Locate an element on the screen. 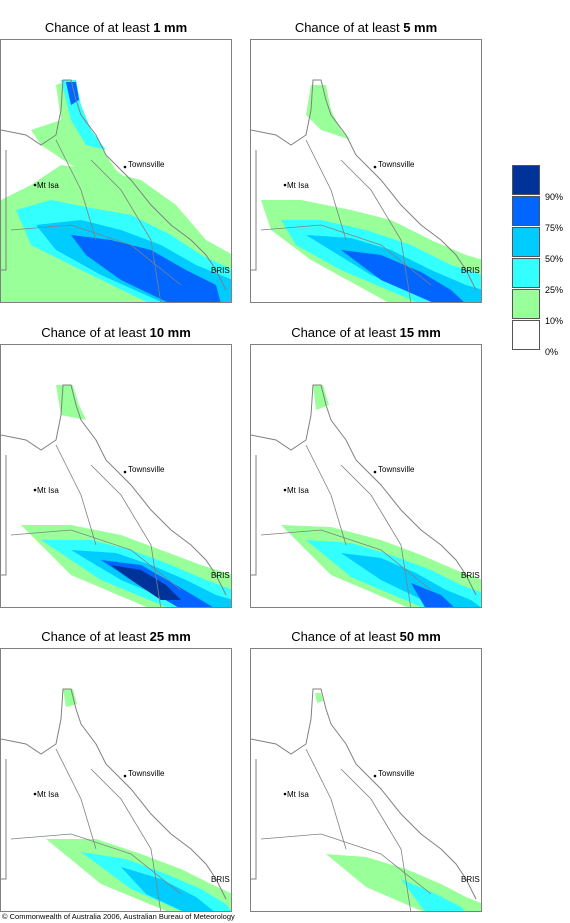 This screenshot has height=923, width=570. legend-label-75: 75% is located at coordinates (554, 228).